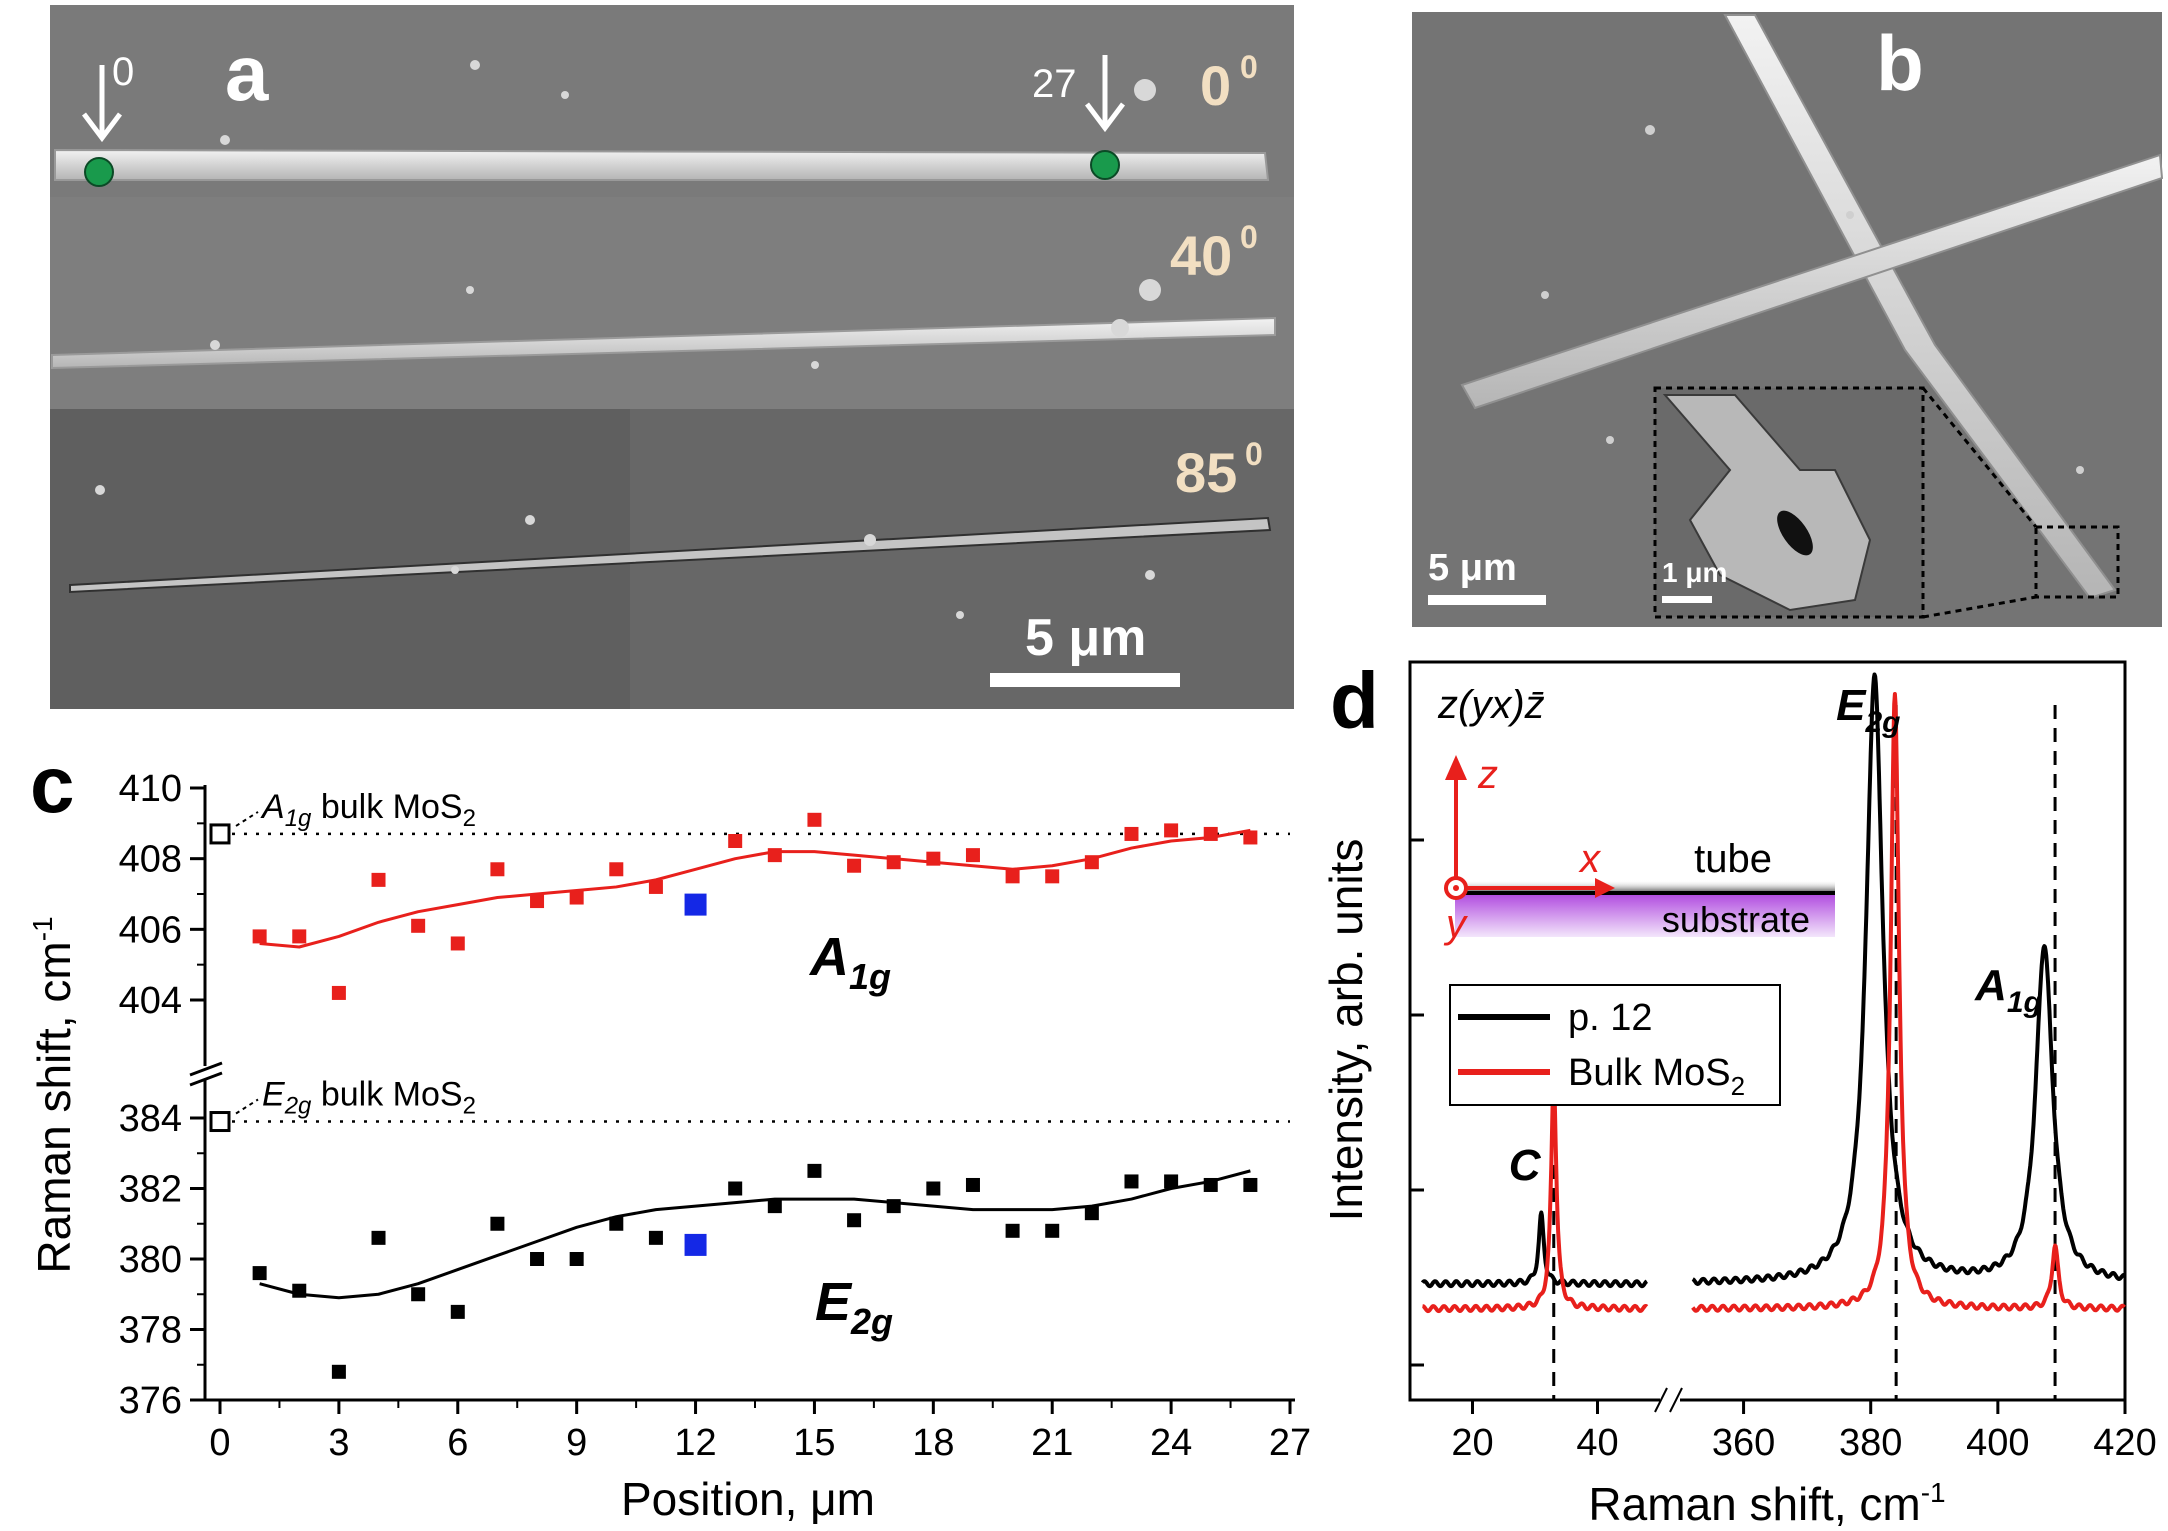 Image resolution: width=2168 pixels, height=1531 pixels. What do you see at coordinates (150, 860) in the screenshot?
I see `c-ytick-upper-label-2: 408` at bounding box center [150, 860].